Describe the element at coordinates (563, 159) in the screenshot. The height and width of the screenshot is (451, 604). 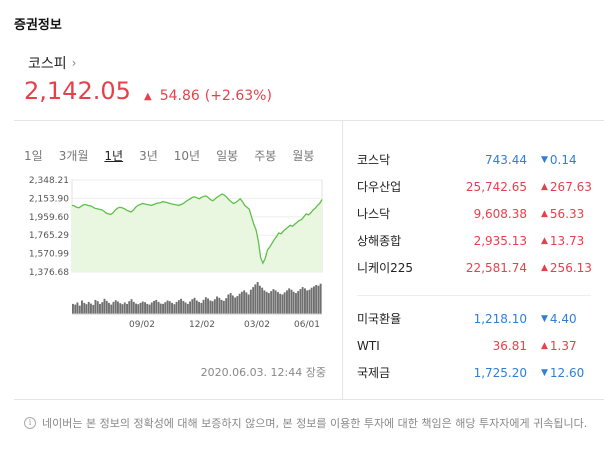
I see `market-change-value: 0.14` at that location.